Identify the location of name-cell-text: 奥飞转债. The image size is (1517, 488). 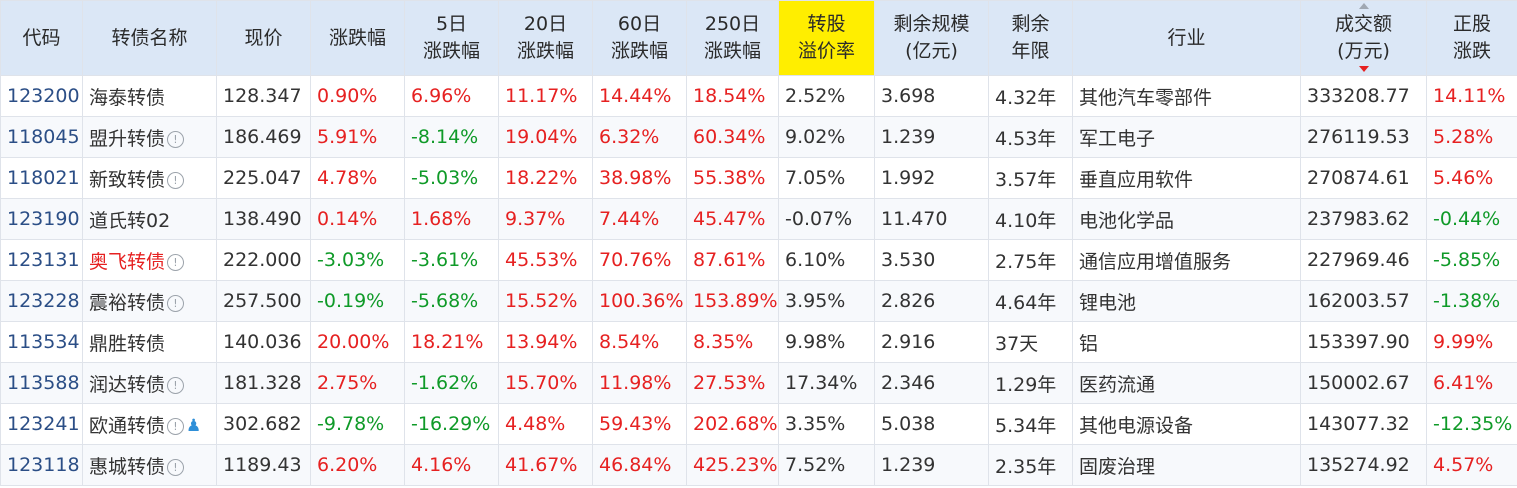
(127, 261).